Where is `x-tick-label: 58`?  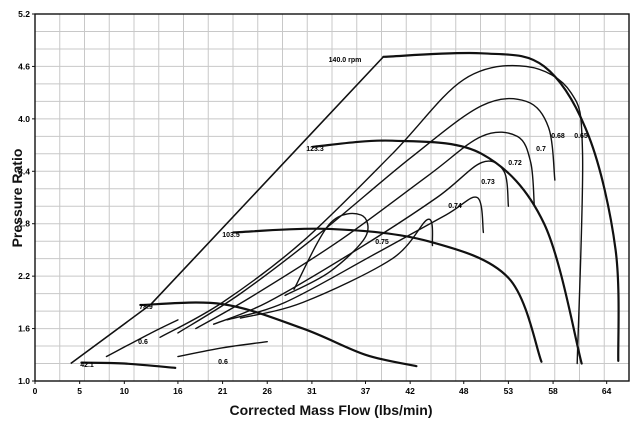 x-tick-label: 58 is located at coordinates (553, 391).